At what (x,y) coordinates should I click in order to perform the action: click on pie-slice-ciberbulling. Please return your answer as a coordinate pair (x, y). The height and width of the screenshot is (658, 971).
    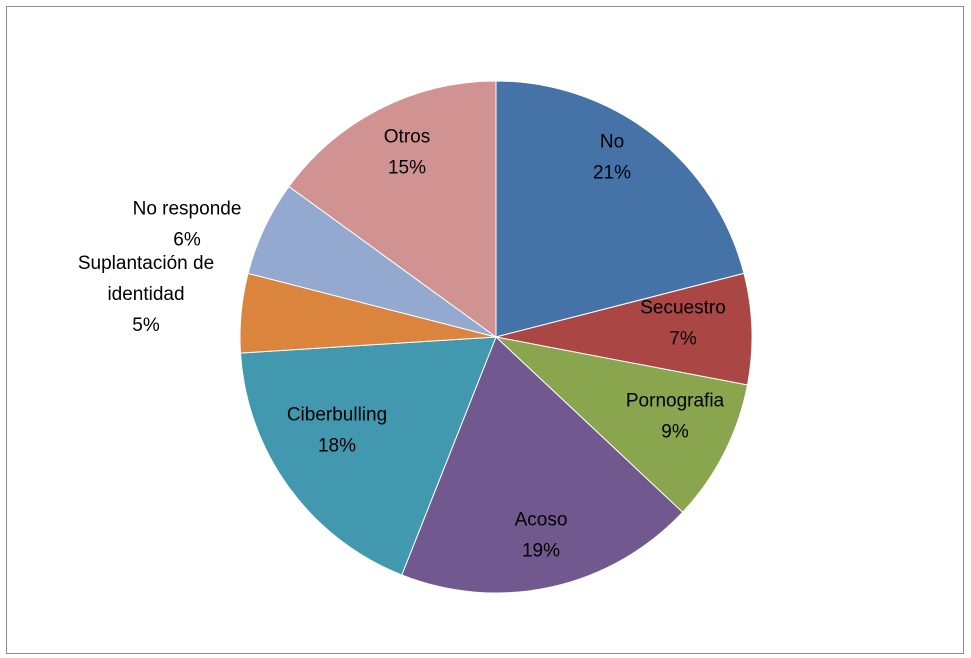
    Looking at the image, I should click on (368, 456).